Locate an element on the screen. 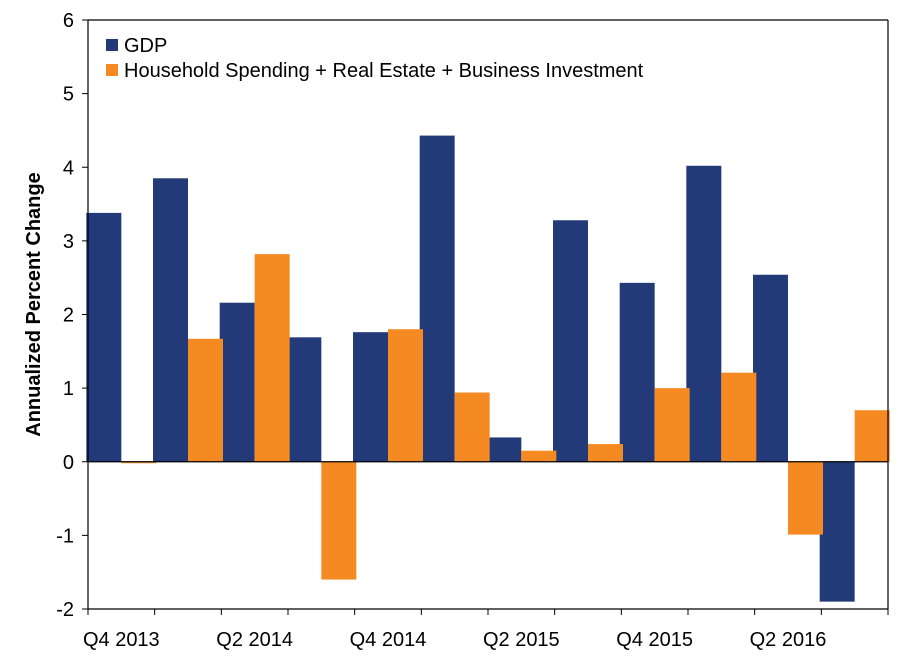  x-tick-label: Q4 2013 is located at coordinates (121, 640).